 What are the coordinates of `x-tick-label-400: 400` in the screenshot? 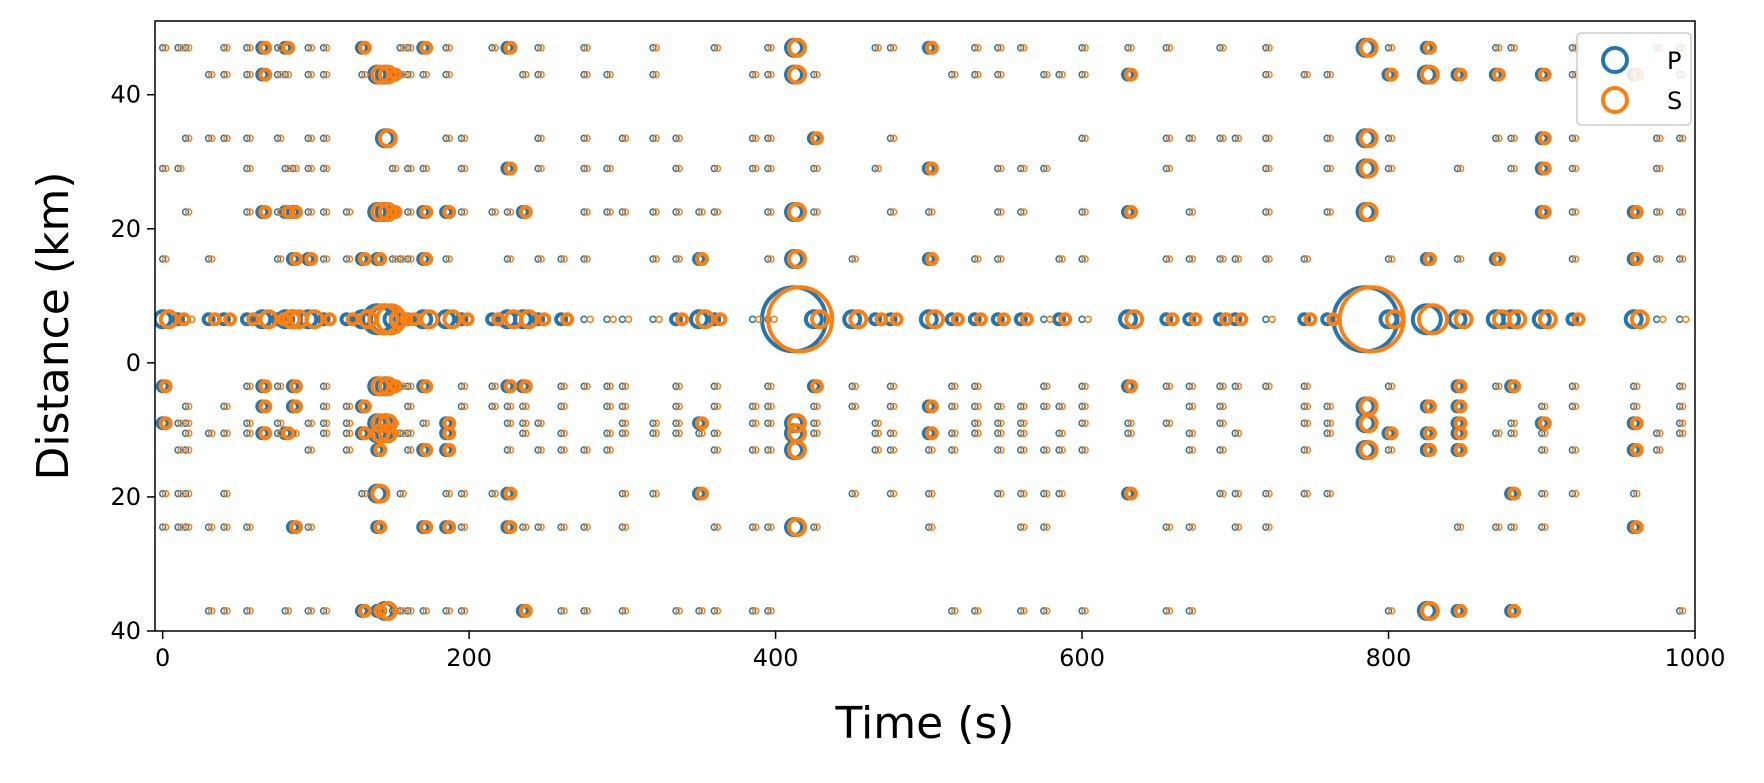 It's located at (776, 658).